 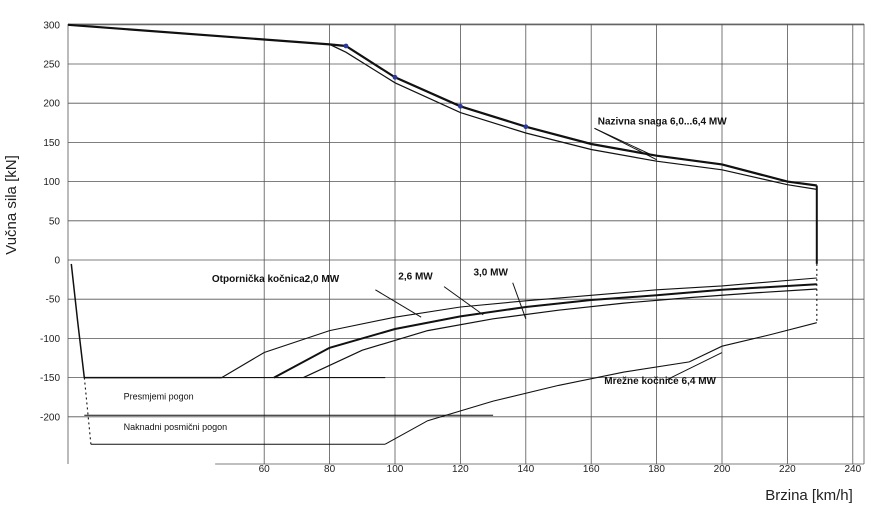 What do you see at coordinates (51, 25) in the screenshot?
I see `y-tick-label: 300` at bounding box center [51, 25].